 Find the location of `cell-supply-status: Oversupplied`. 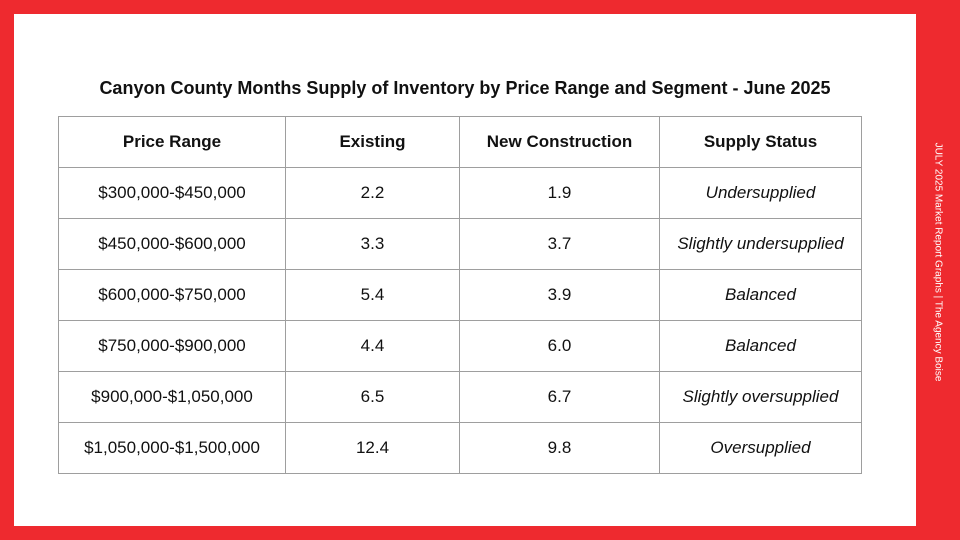

cell-supply-status: Oversupplied is located at coordinates (760, 448).